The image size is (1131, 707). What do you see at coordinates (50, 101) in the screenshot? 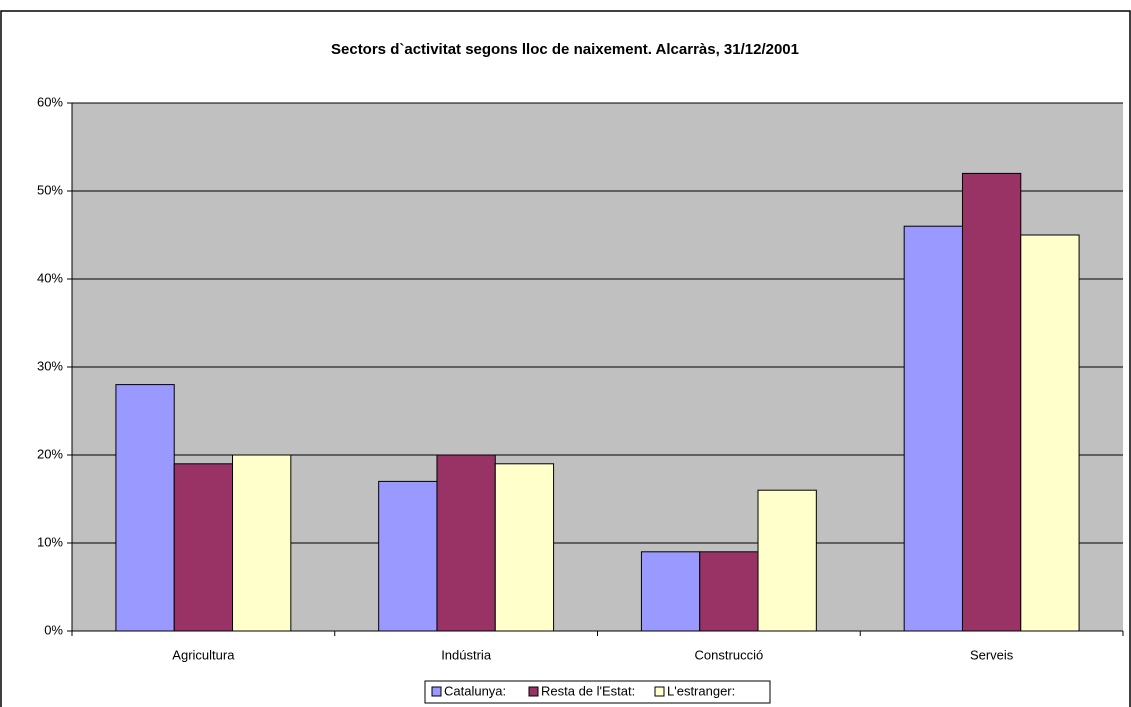
I see `y-tick-label: 60%` at bounding box center [50, 101].